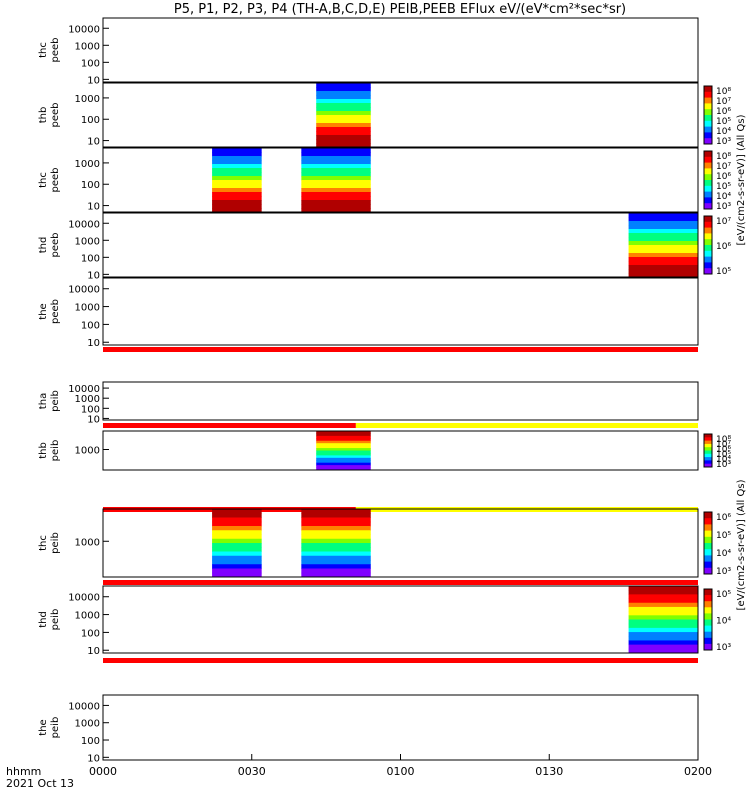  I want to click on panel-thd-peeb: 10000 1000 100 10 thd peeb, so click(368, 246).